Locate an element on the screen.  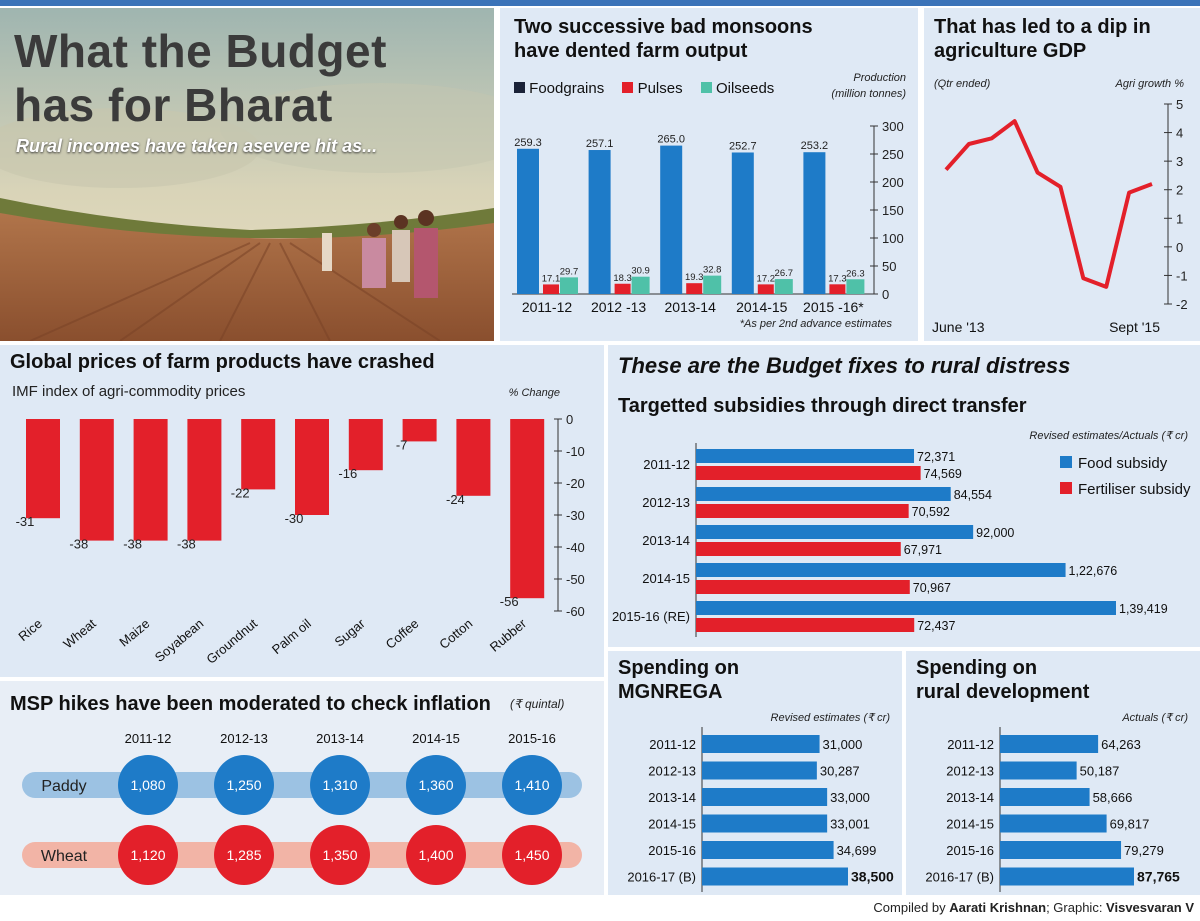
farm-output-title-line1: Two successive bad monsoons is located at coordinates (663, 27).